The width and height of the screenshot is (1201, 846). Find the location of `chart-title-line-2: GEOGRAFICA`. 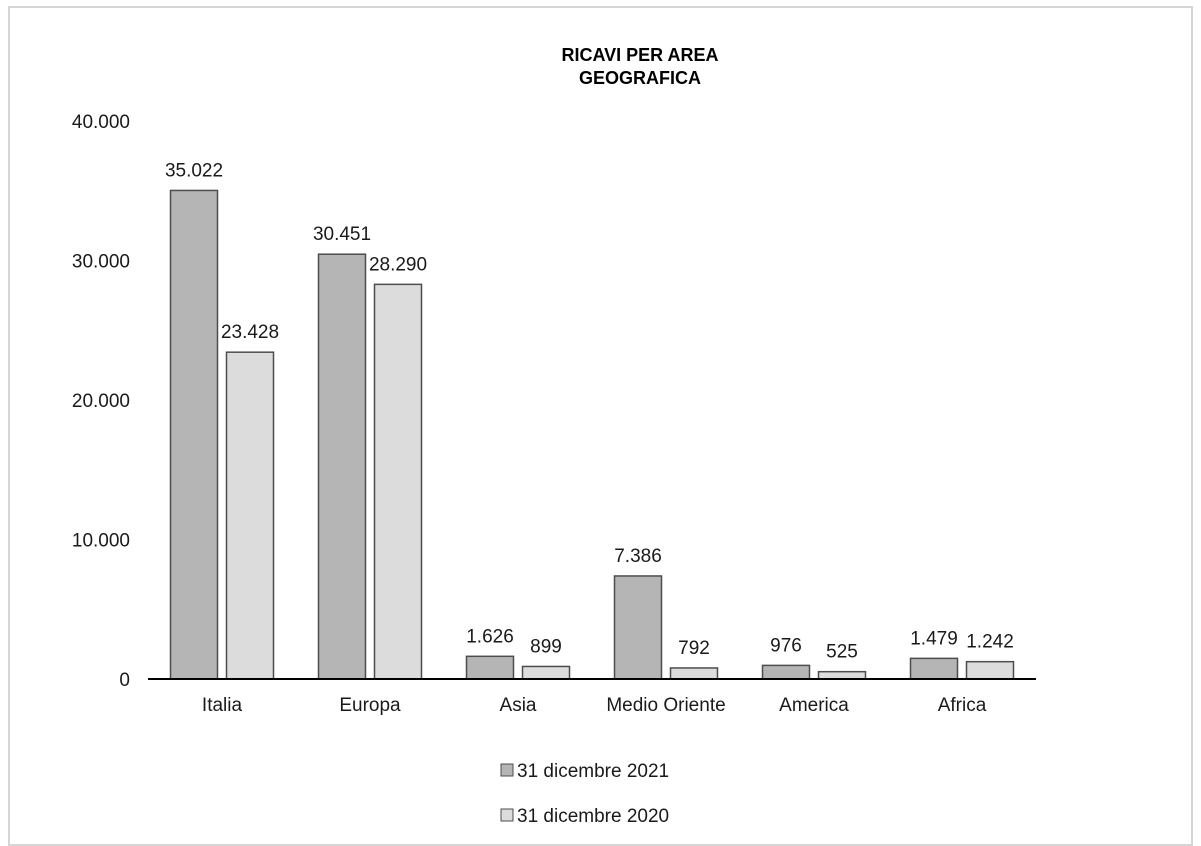

chart-title-line-2: GEOGRAFICA is located at coordinates (640, 78).